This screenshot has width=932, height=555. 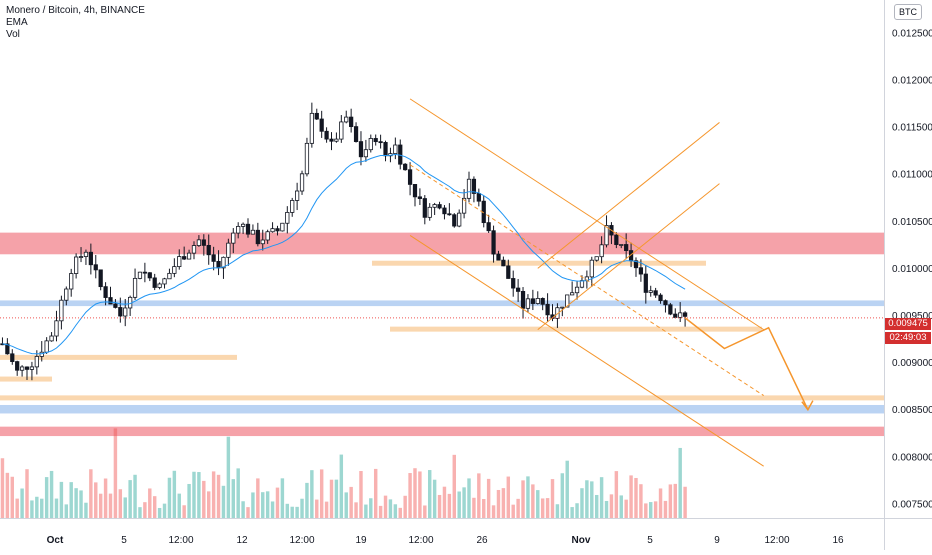 What do you see at coordinates (628, 195) in the screenshot?
I see `rising-channel-upper` at bounding box center [628, 195].